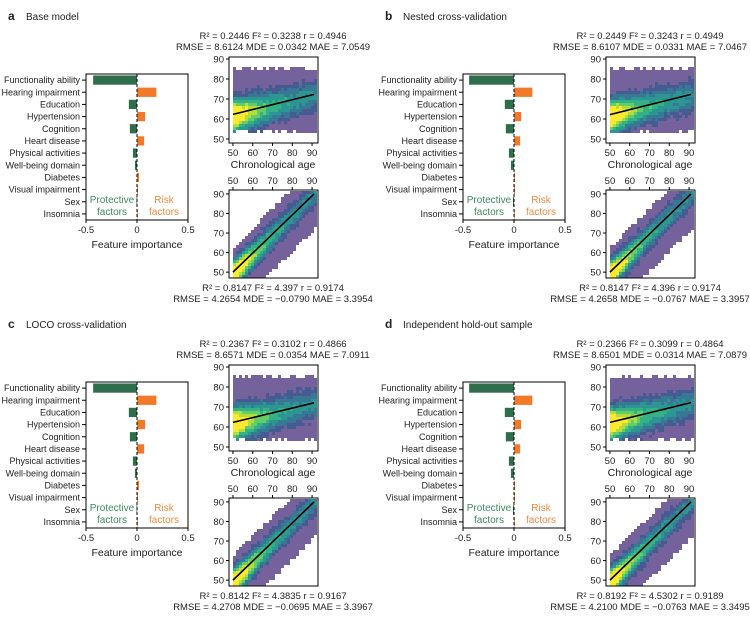 Image resolution: width=750 pixels, height=619 pixels. Describe the element at coordinates (76, 325) in the screenshot. I see `panel-title: LOCO cross-validation` at that location.